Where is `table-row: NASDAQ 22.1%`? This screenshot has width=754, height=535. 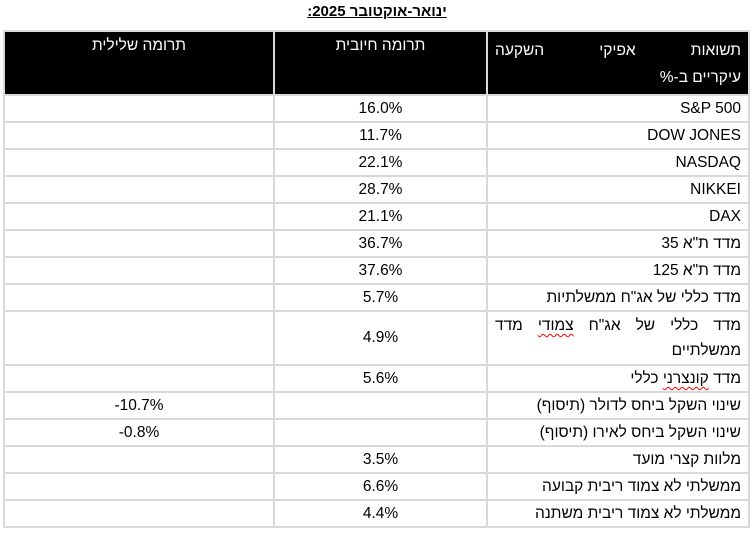
table-row: NASDAQ 22.1% is located at coordinates (376, 162).